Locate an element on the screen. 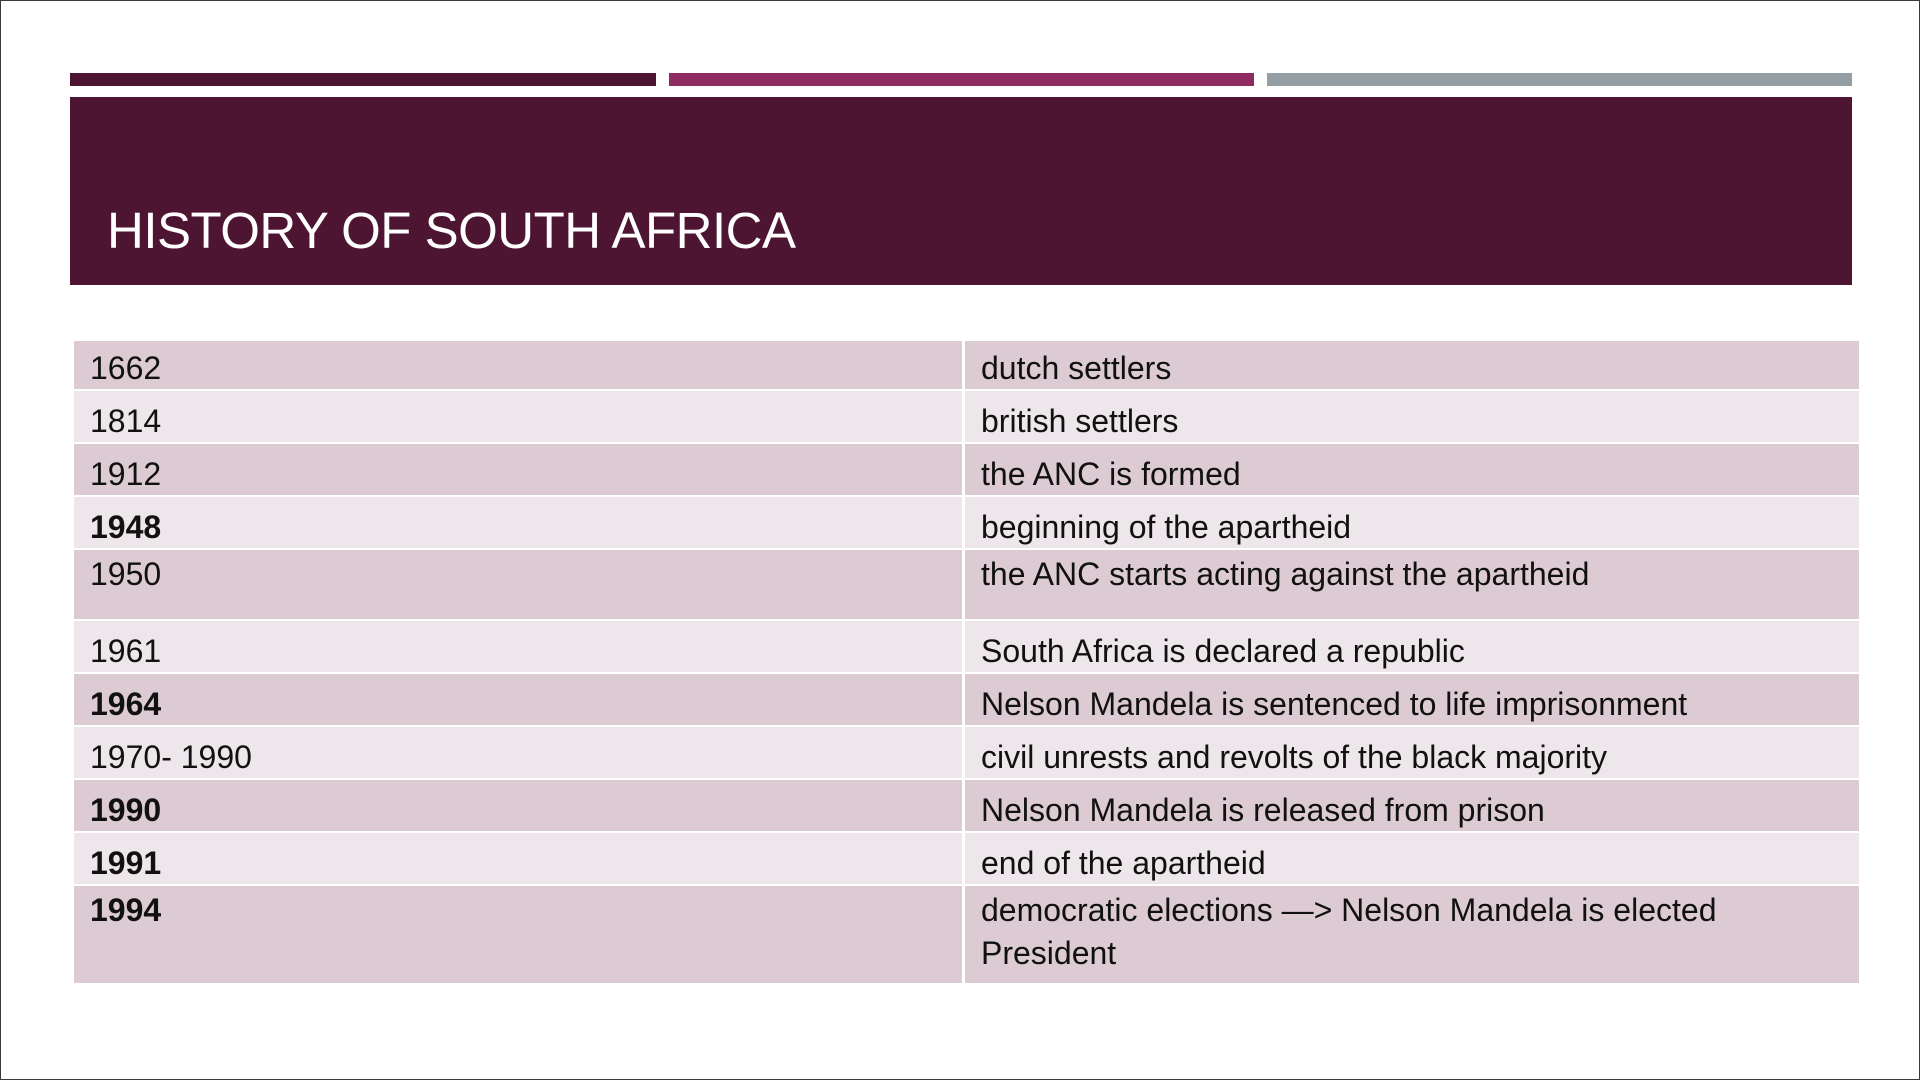 Image resolution: width=1920 pixels, height=1080 pixels. accent-bar-gray is located at coordinates (1559, 79).